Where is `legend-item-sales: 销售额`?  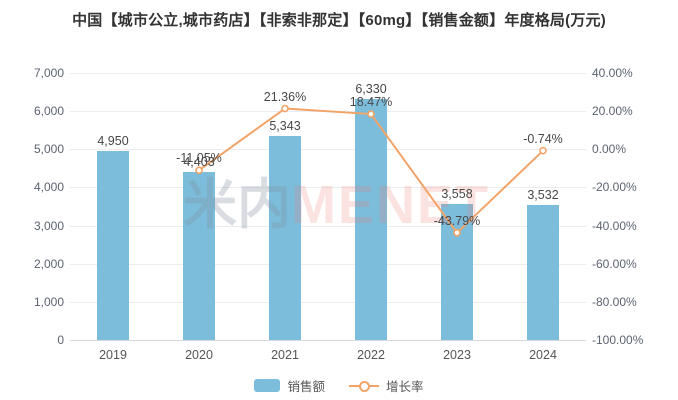
legend-item-sales: 销售额 is located at coordinates (289, 385).